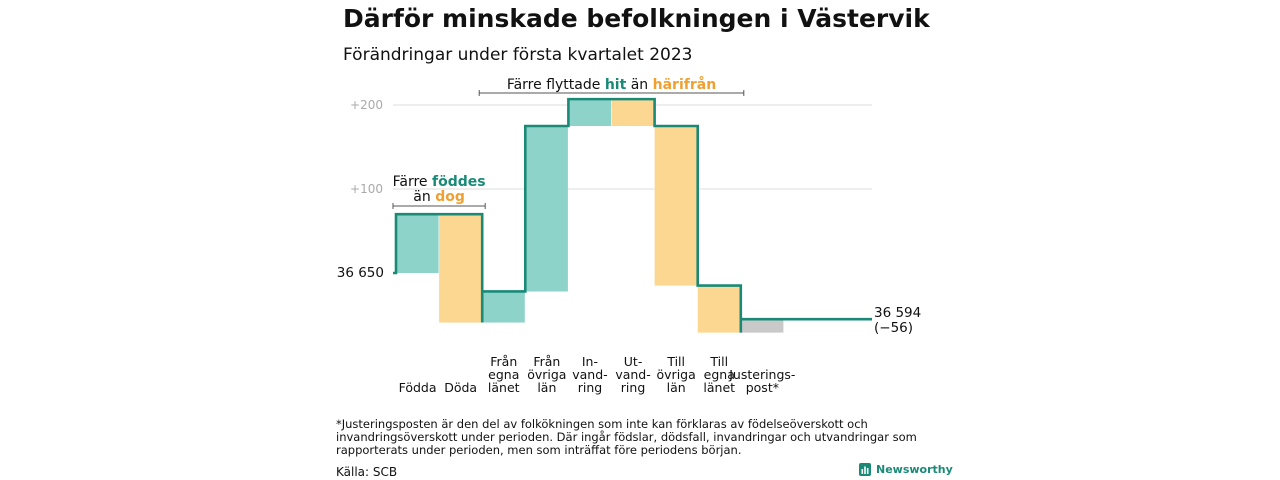  Describe the element at coordinates (418, 387) in the screenshot. I see `category-label-0: Födda` at that location.